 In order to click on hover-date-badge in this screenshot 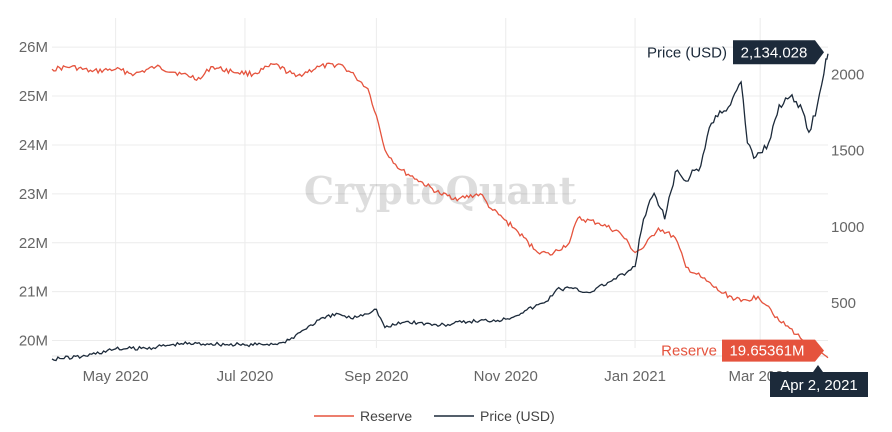, I will do `click(819, 381)`.